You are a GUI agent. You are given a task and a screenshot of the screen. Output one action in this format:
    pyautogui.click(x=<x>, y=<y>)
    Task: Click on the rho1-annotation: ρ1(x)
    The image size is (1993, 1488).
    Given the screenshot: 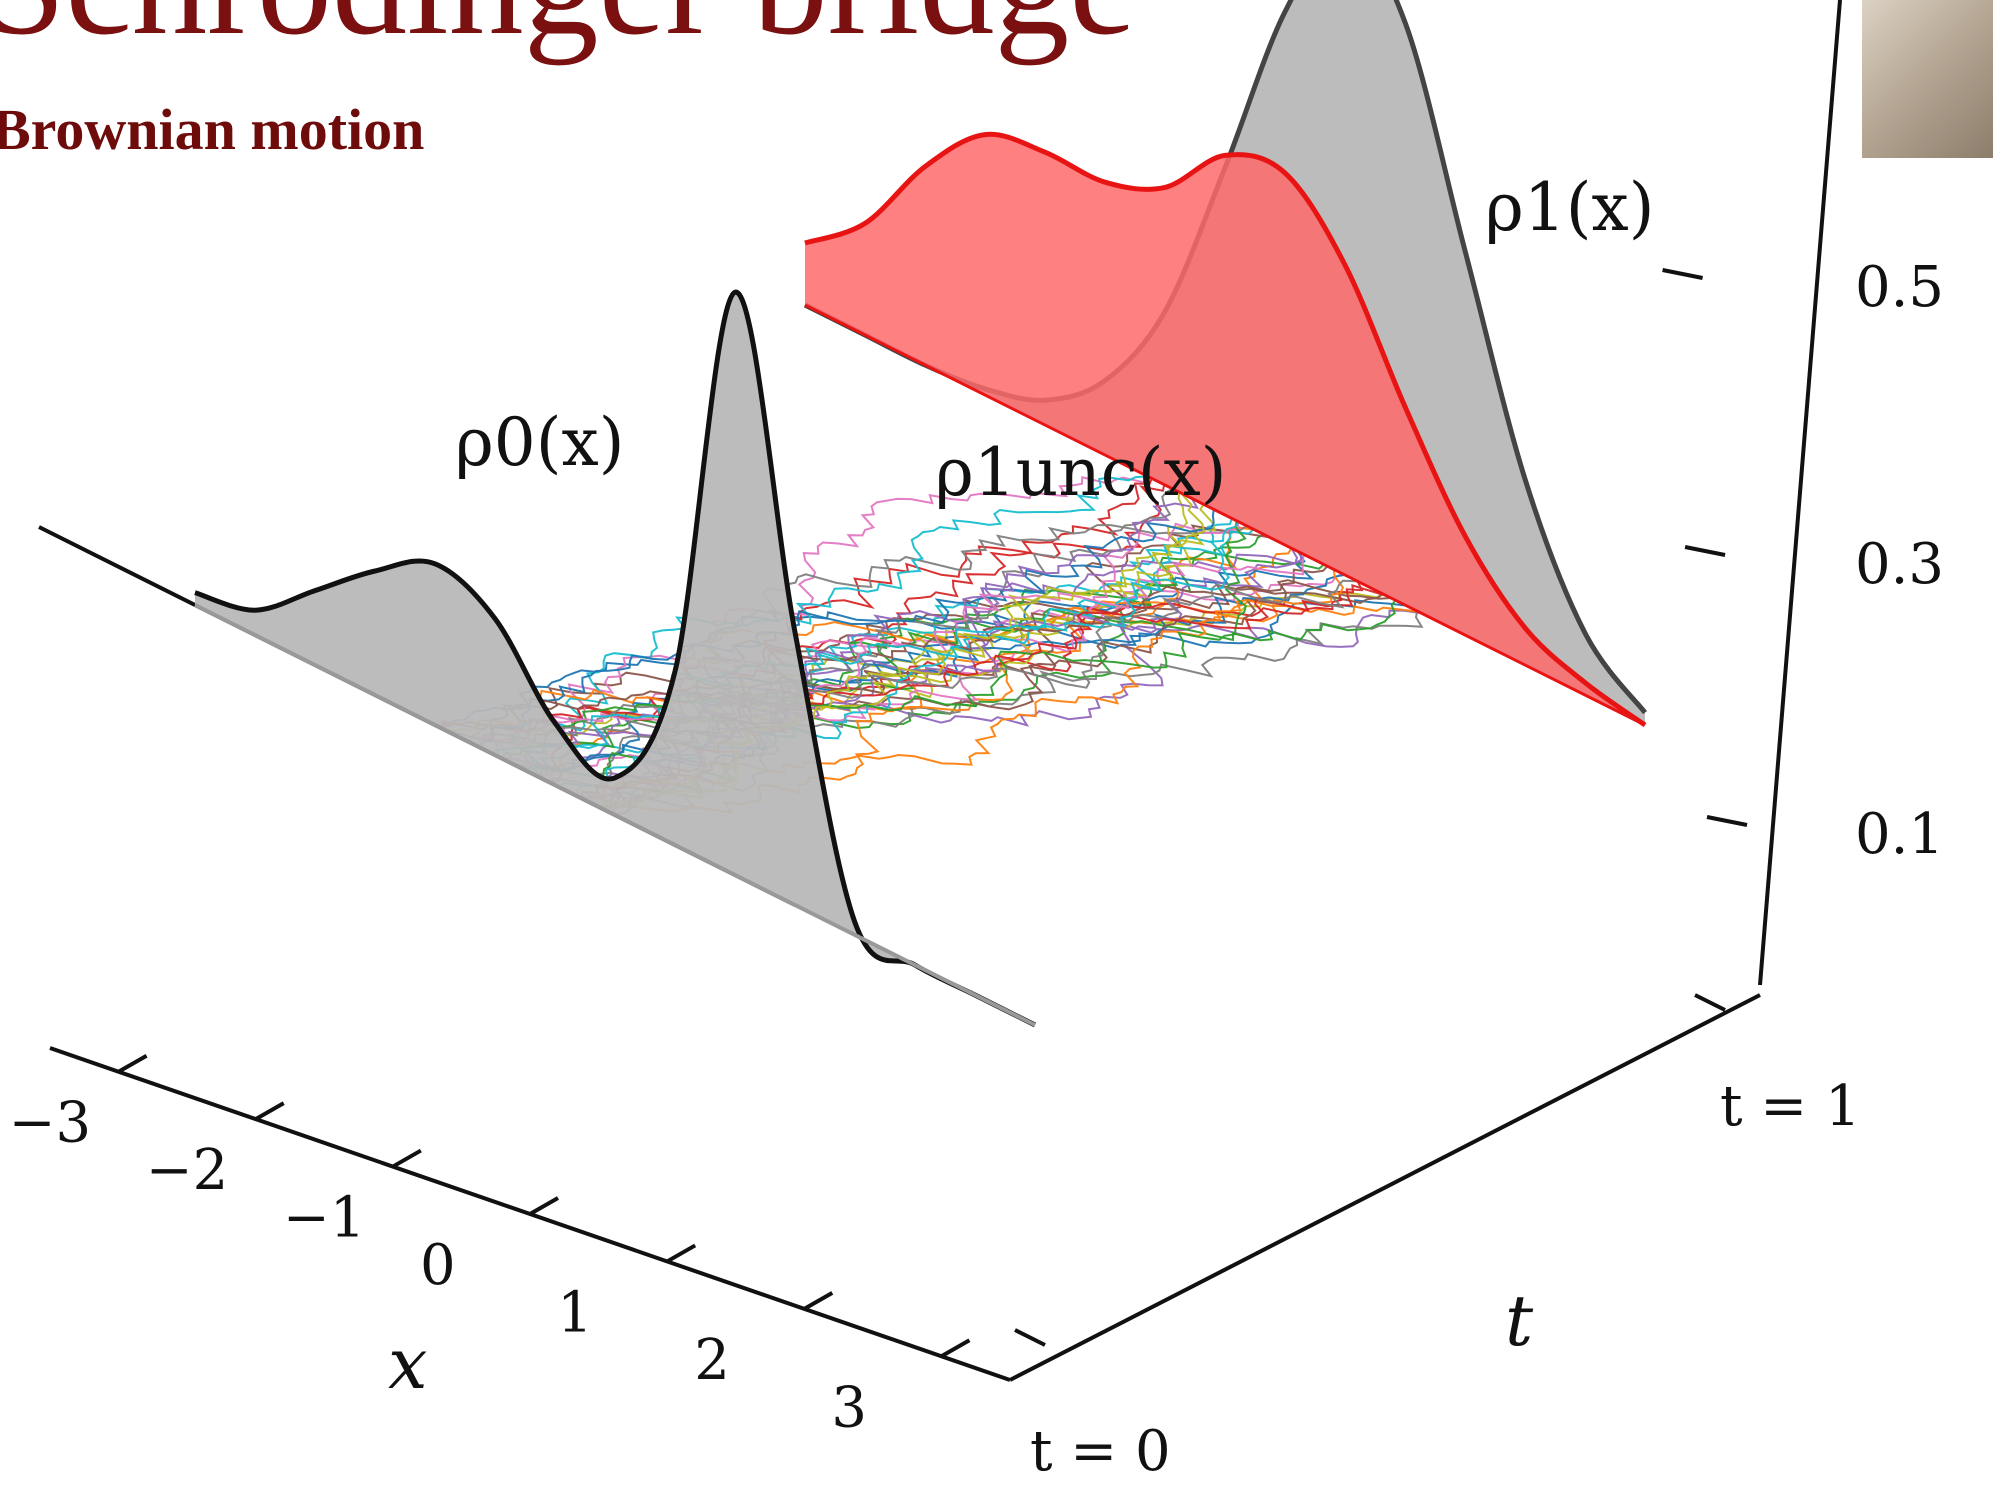 What is the action you would take?
    pyautogui.click(x=1570, y=207)
    